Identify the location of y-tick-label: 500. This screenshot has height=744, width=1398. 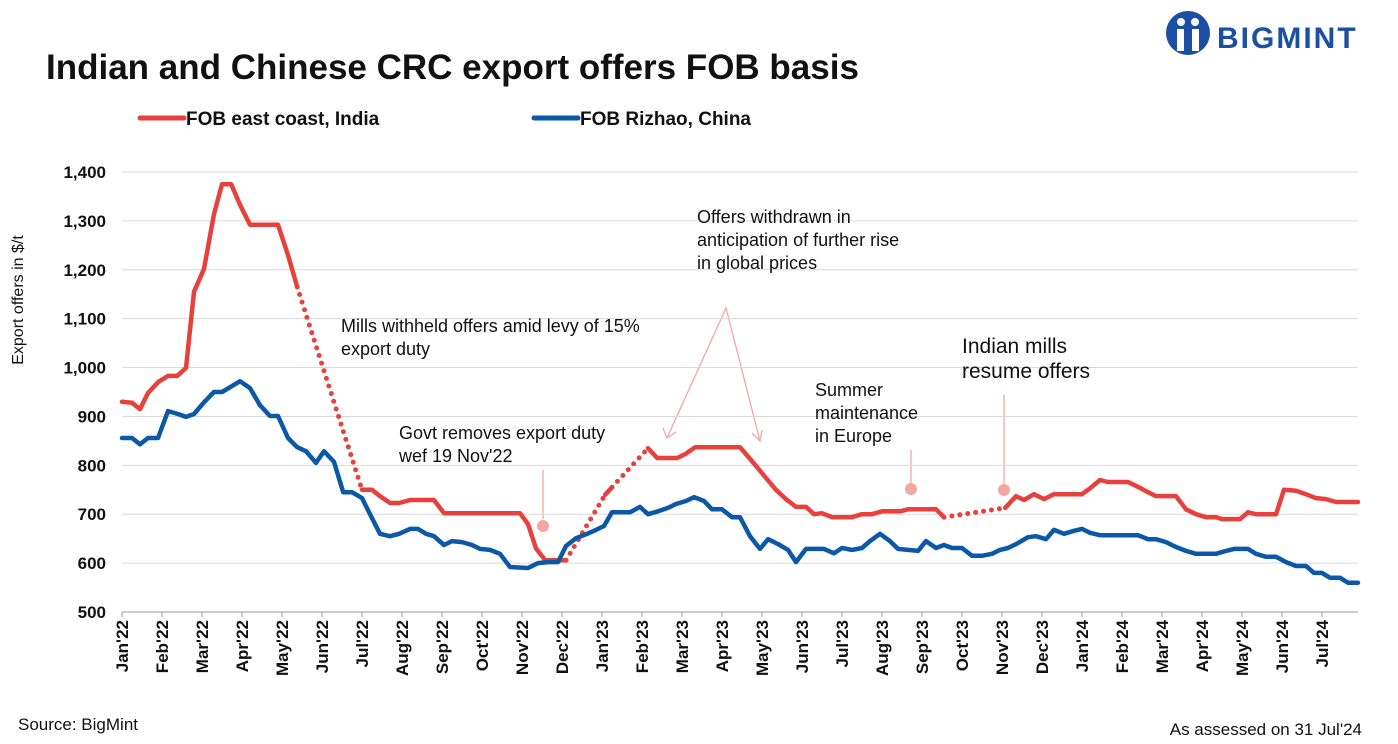
(92, 612).